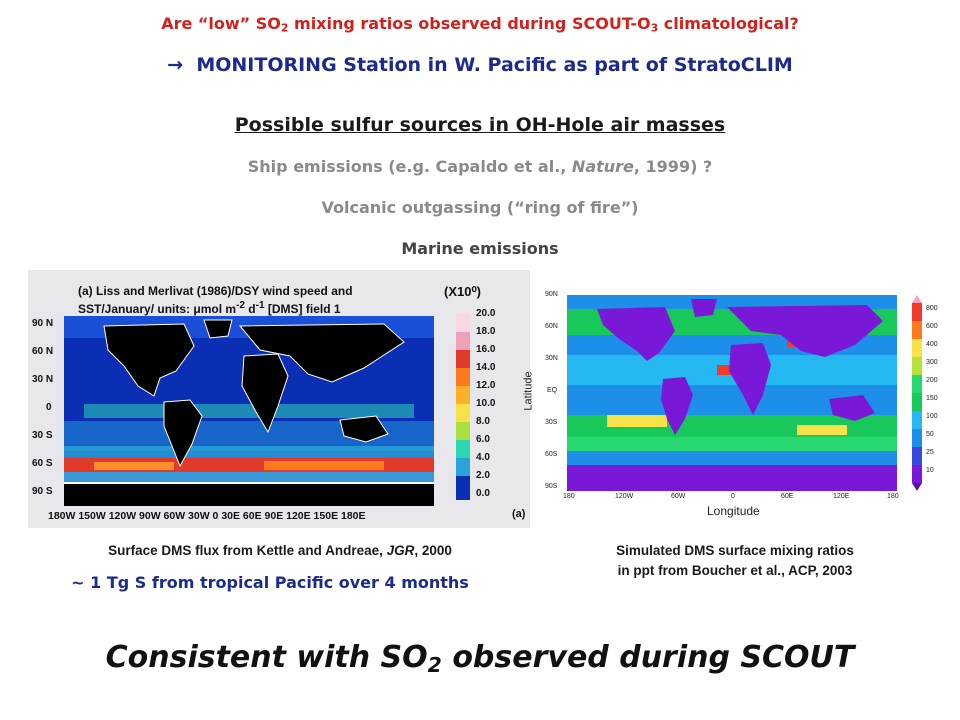 This screenshot has width=960, height=720. Describe the element at coordinates (841, 496) in the screenshot. I see `lon-tick: 120E` at that location.